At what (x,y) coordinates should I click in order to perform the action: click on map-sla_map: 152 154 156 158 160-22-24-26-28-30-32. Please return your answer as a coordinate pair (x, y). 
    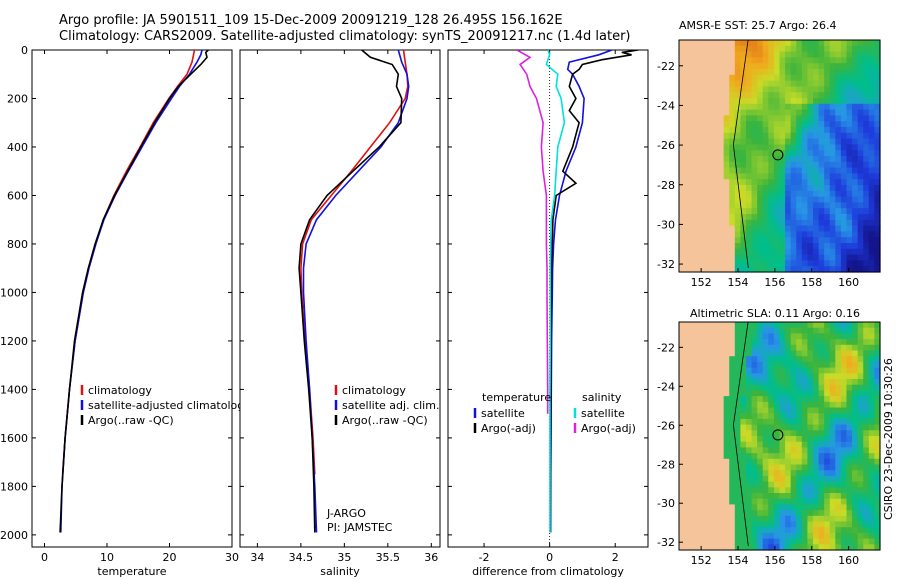
    Looking at the image, I should click on (769, 444).